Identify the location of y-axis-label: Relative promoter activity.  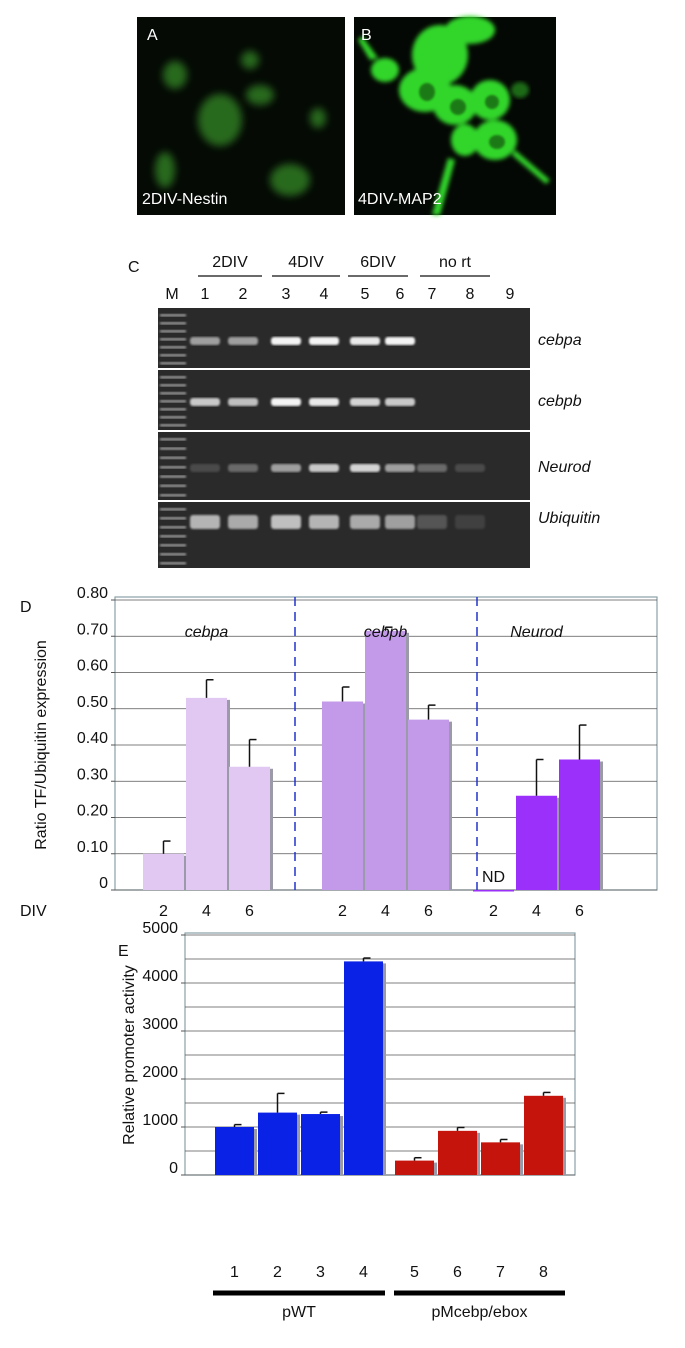
(129, 1055).